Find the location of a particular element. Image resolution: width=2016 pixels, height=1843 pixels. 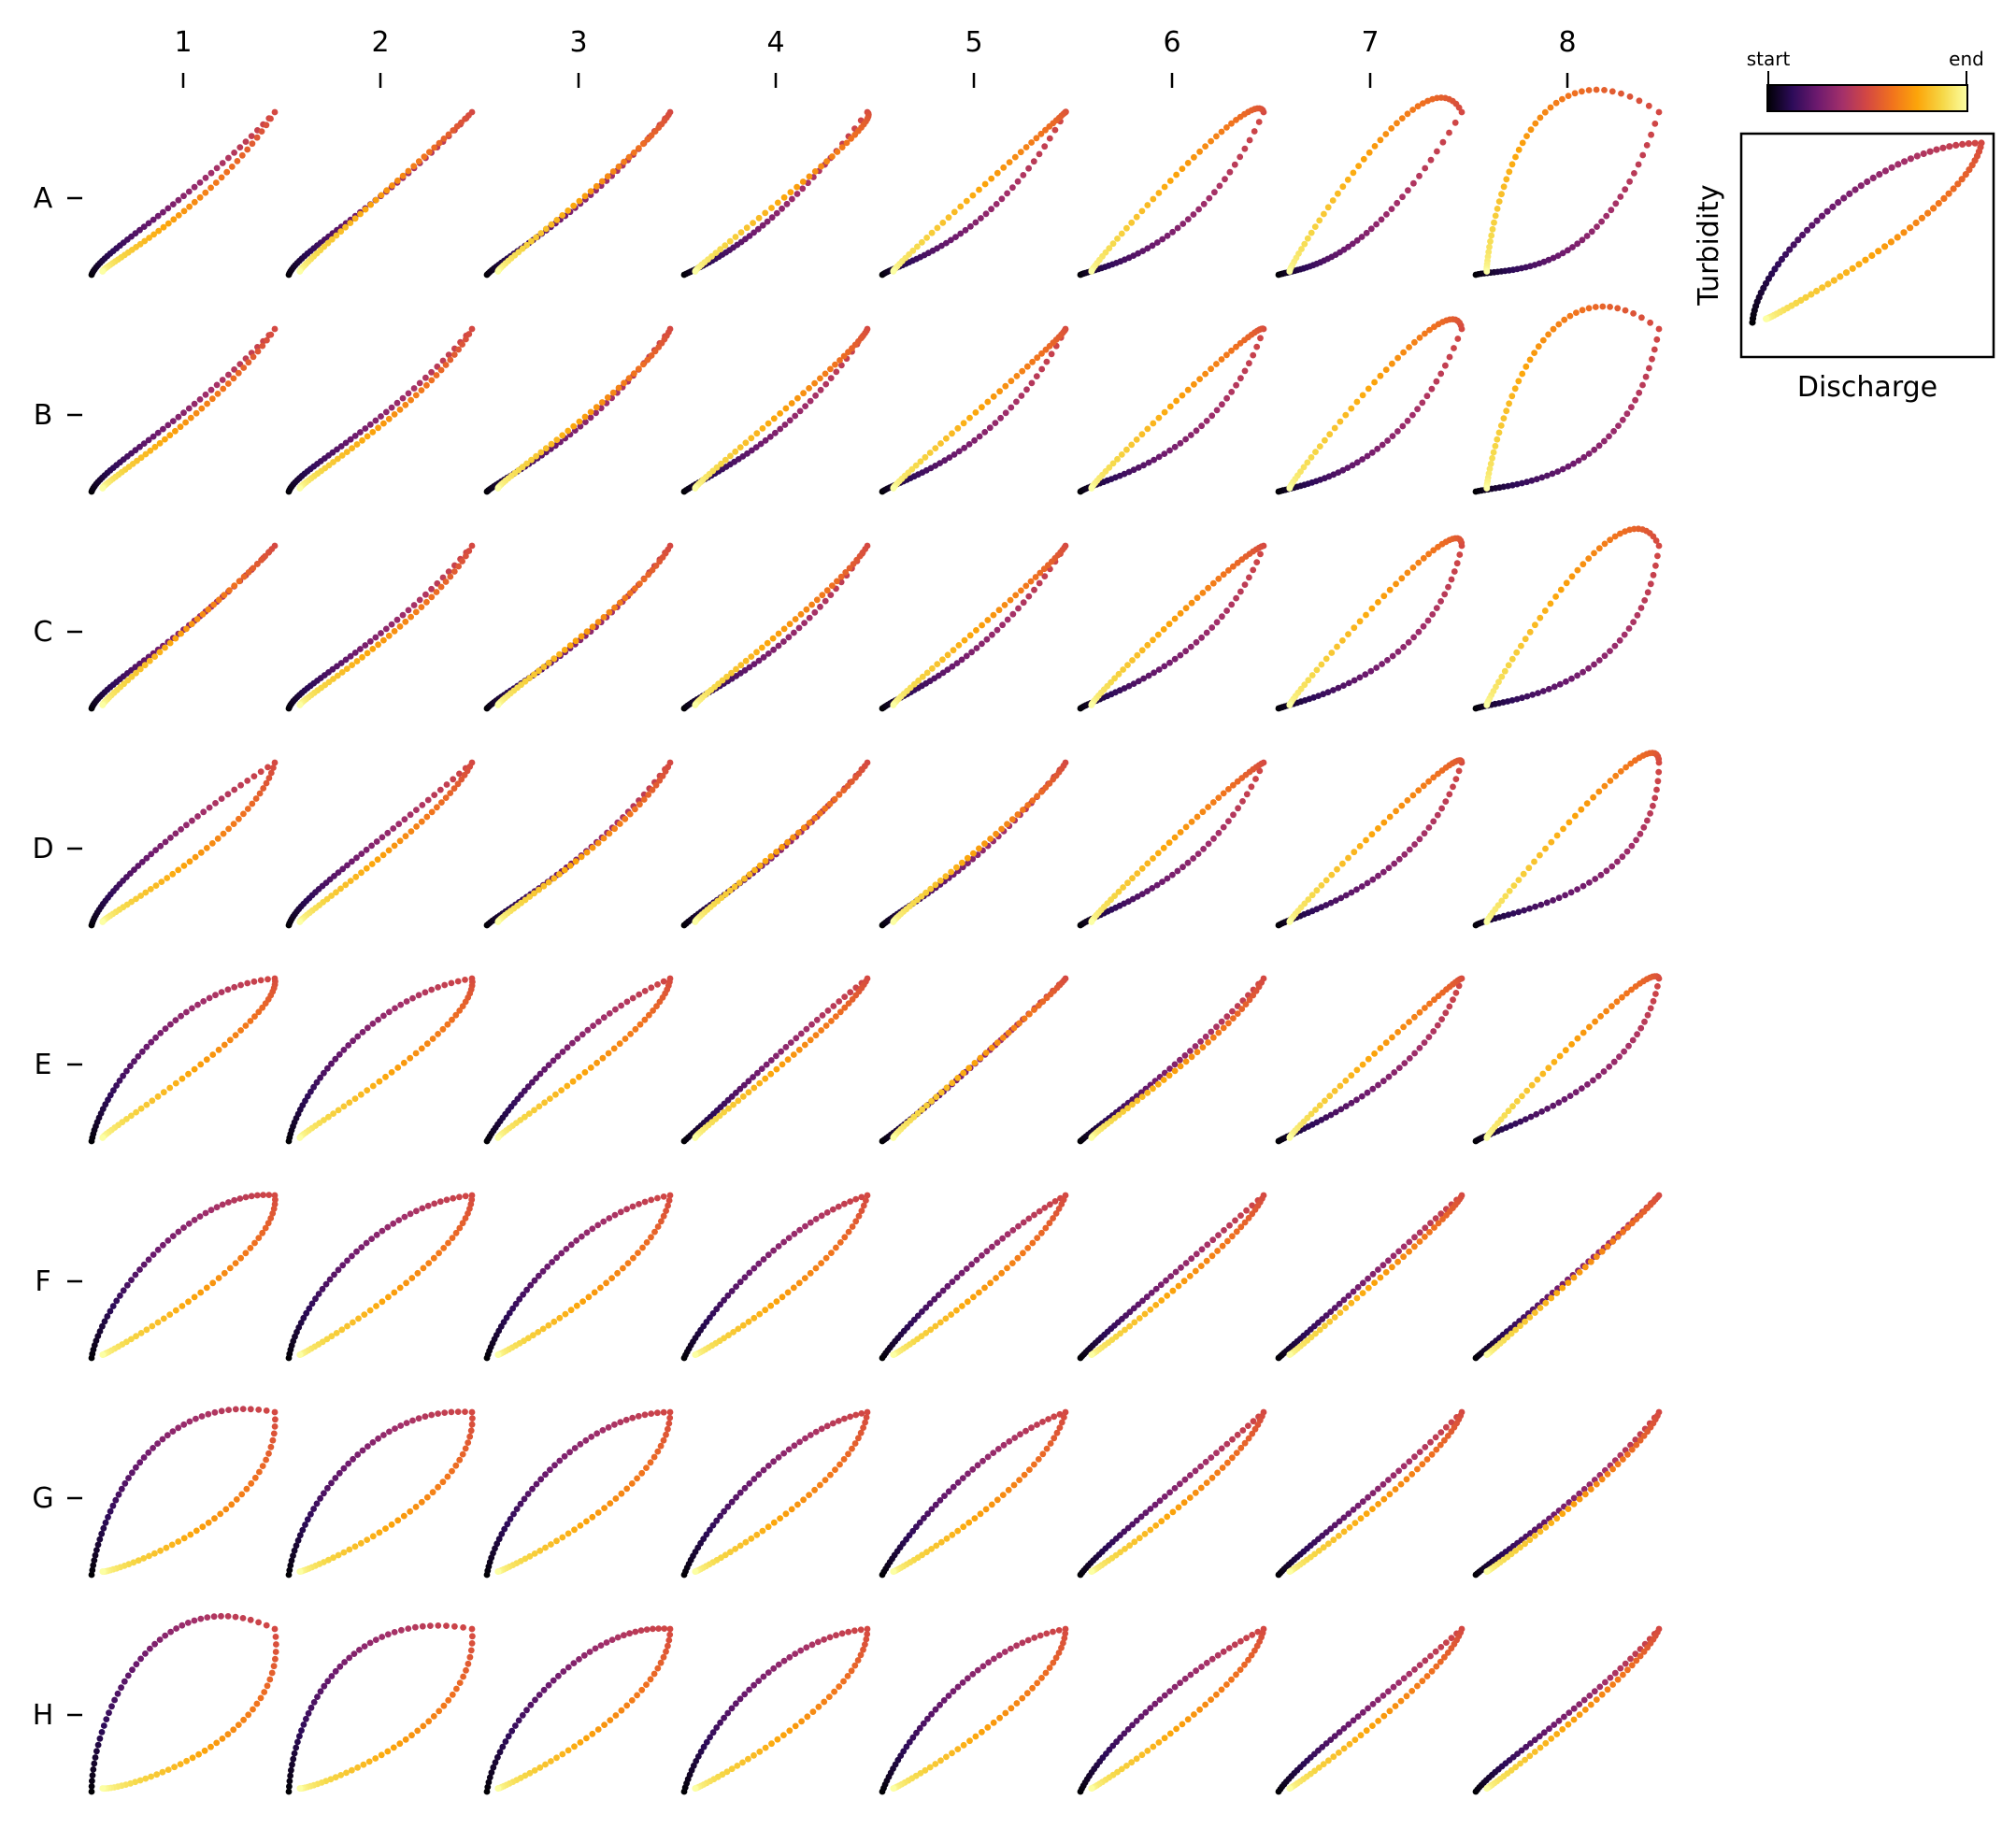

loop-E6-point is located at coordinates (1205, 1036).